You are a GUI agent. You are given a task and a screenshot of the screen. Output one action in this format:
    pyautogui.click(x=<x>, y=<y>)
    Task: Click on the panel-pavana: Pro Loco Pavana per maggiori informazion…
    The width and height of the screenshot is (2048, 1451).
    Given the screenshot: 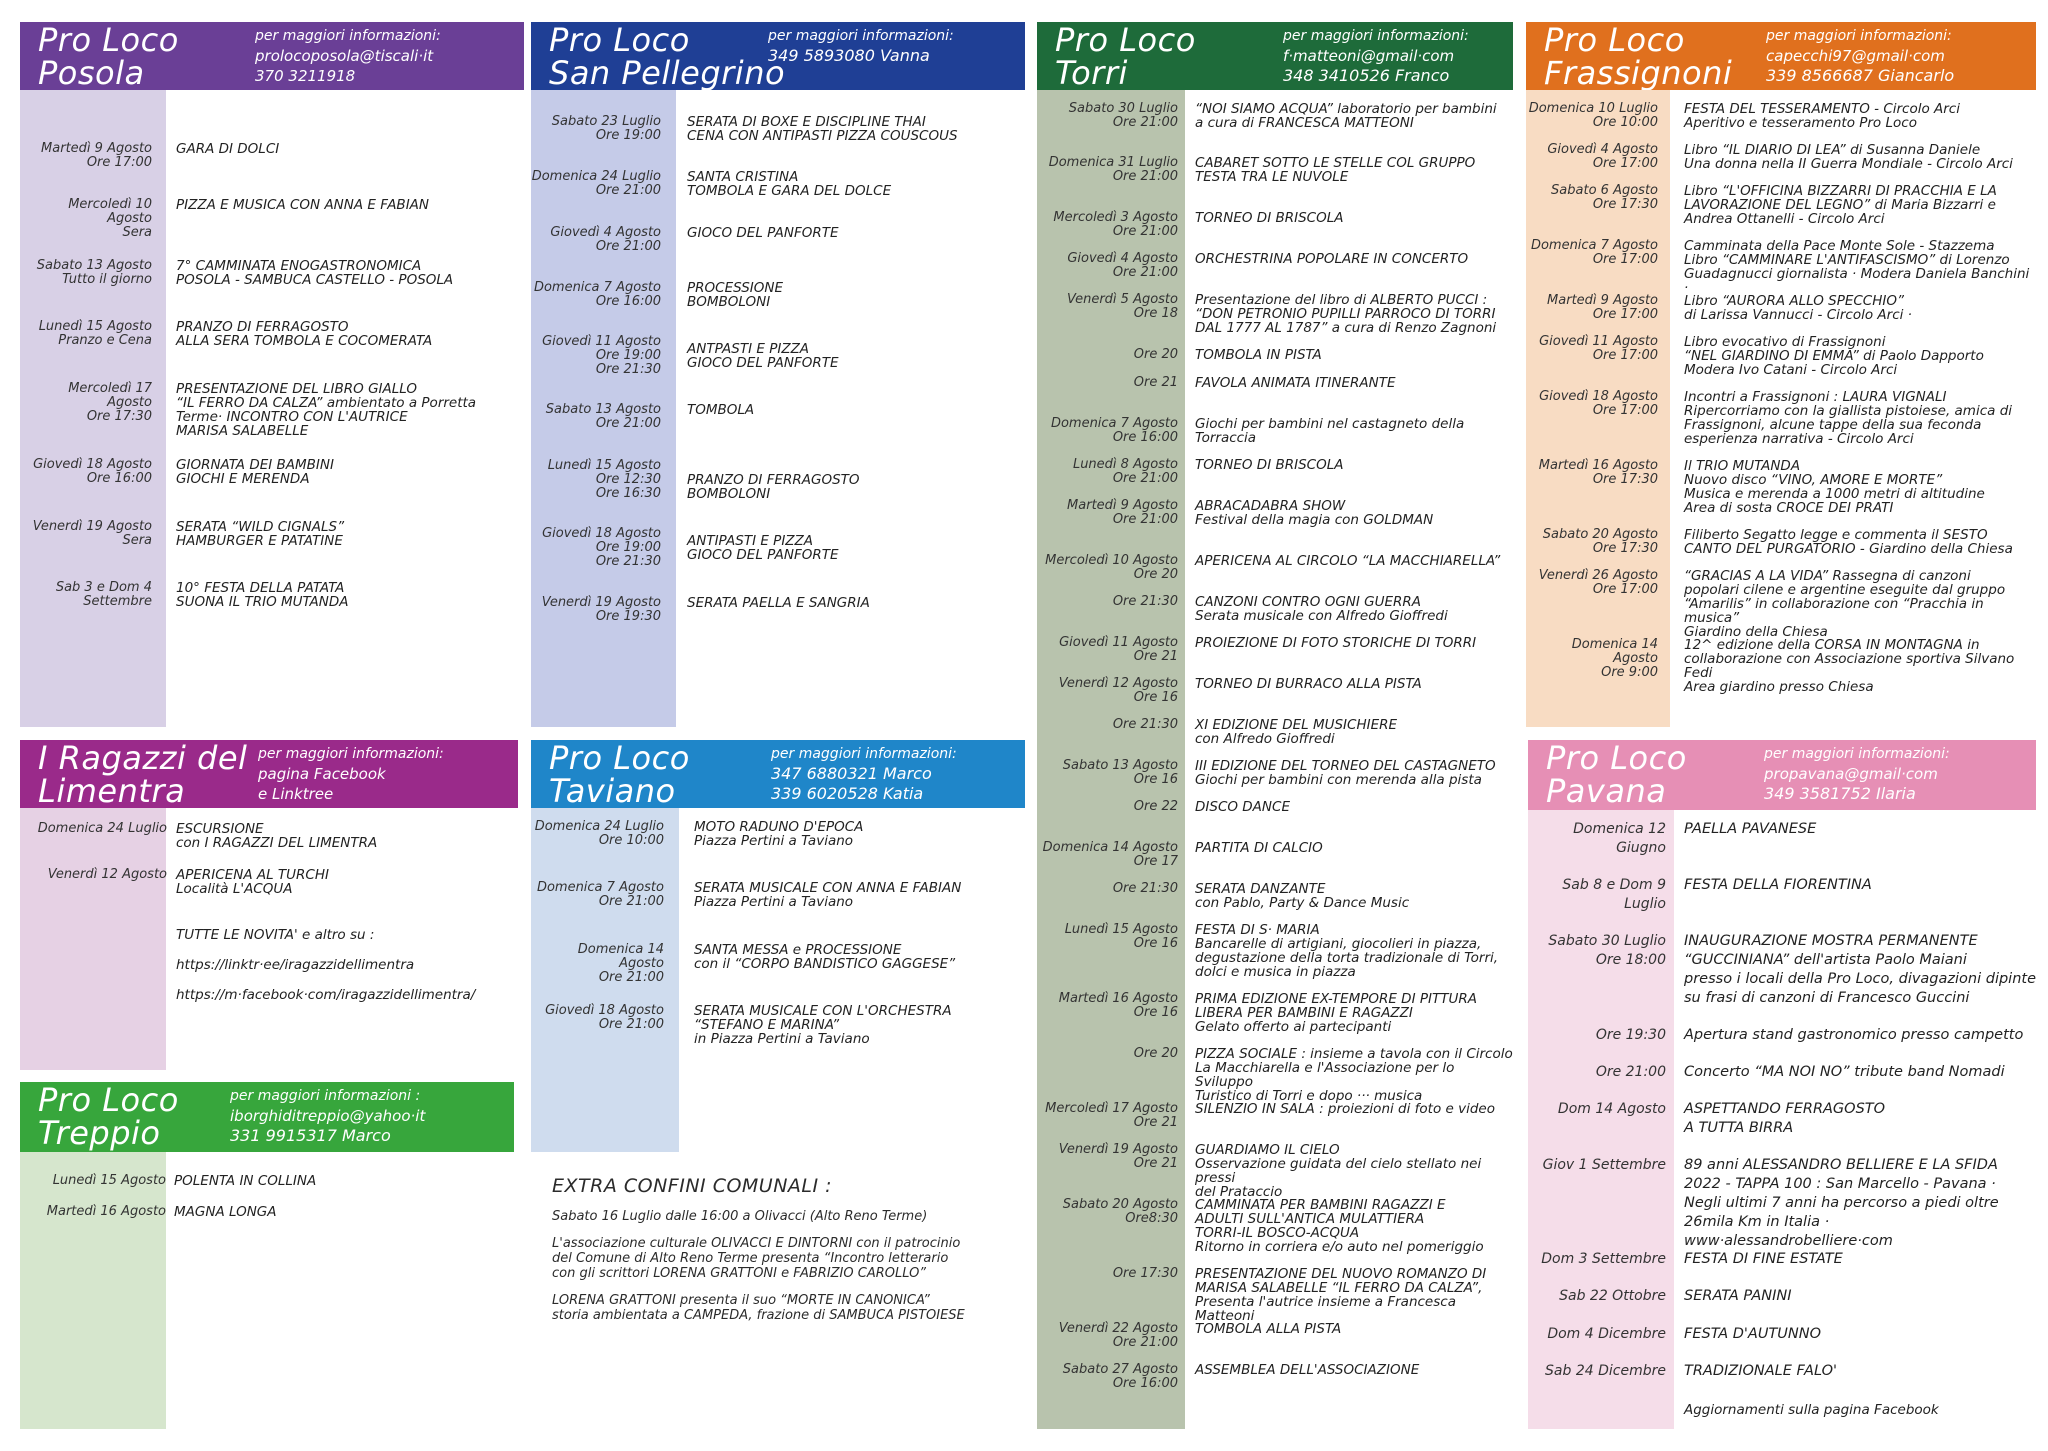 What is the action you would take?
    pyautogui.click(x=1782, y=1084)
    